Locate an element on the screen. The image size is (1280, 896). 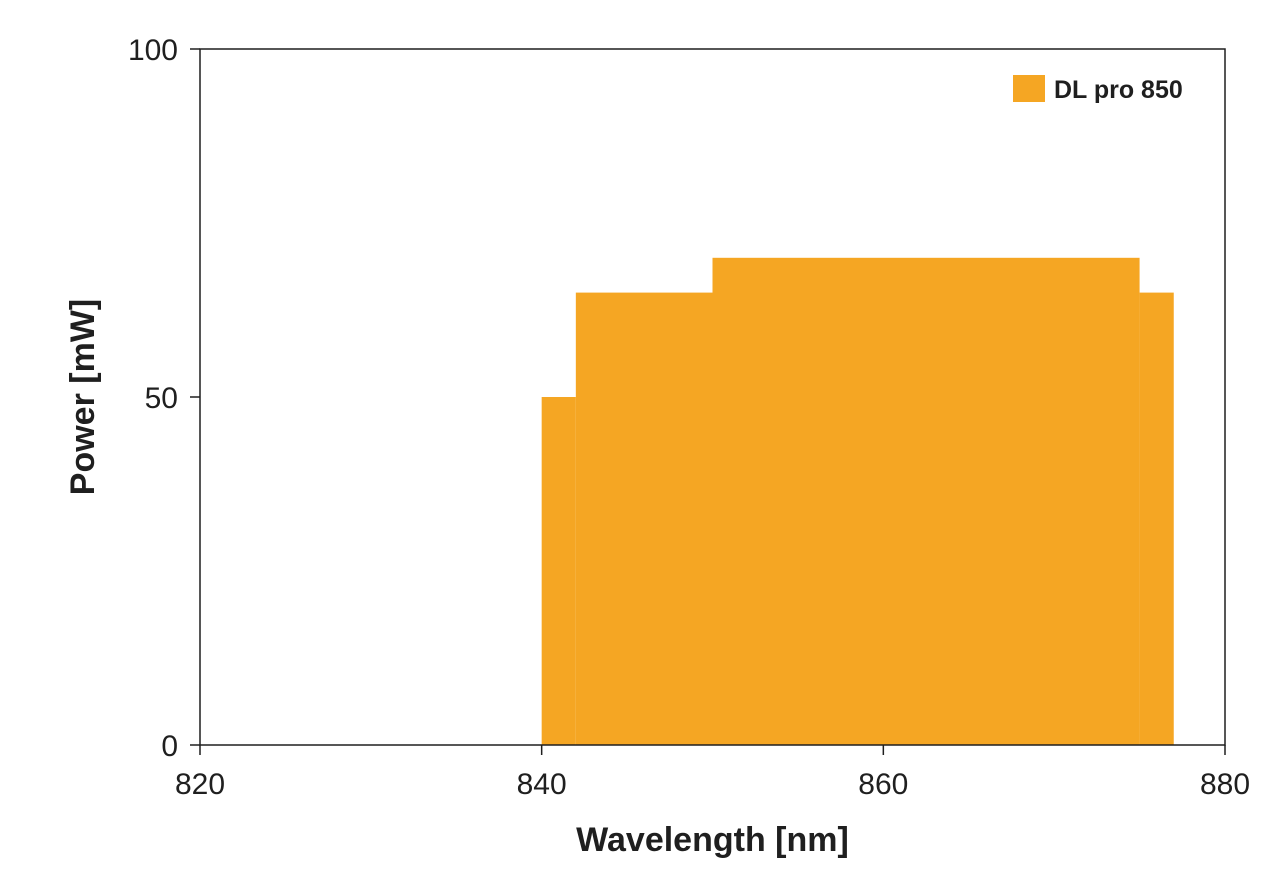
x-axis-title: Wavelength [nm] is located at coordinates (712, 840).